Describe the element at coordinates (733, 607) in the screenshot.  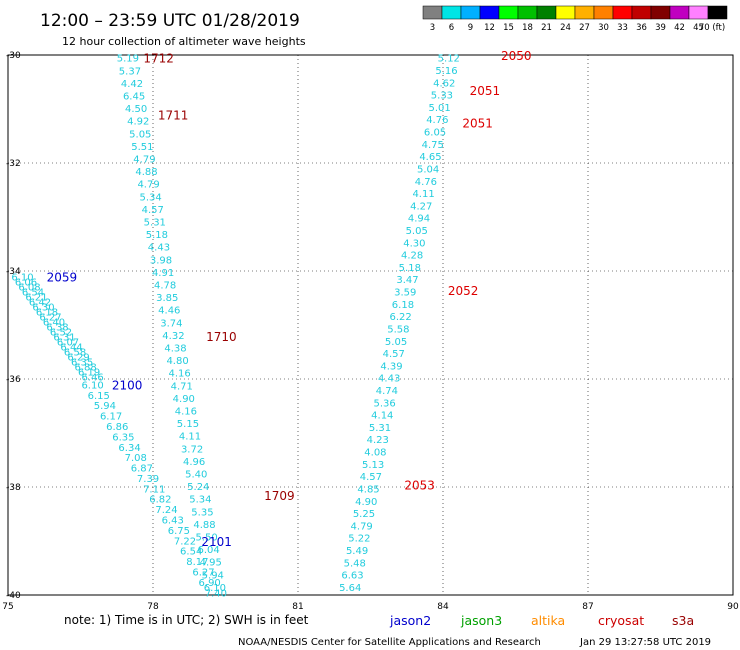
I see `x-tick-label: 90` at that location.